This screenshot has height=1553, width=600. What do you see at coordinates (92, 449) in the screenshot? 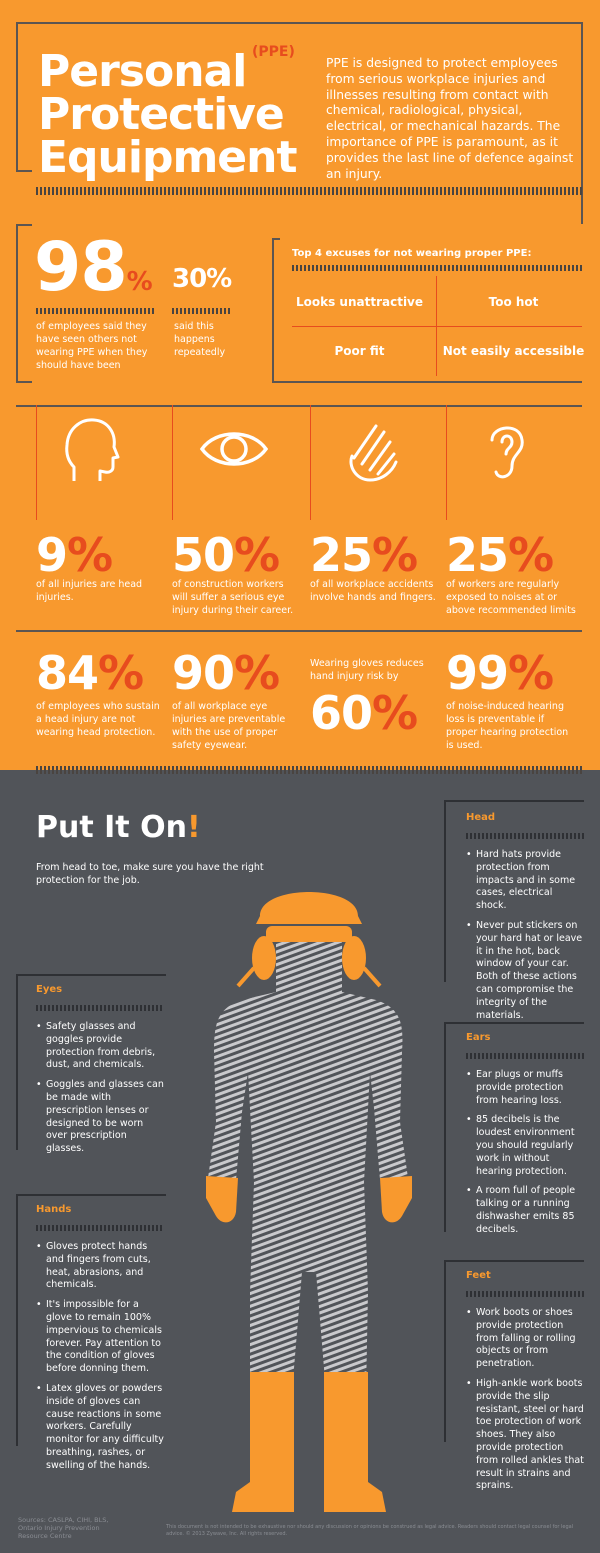
I see `head-icon` at bounding box center [92, 449].